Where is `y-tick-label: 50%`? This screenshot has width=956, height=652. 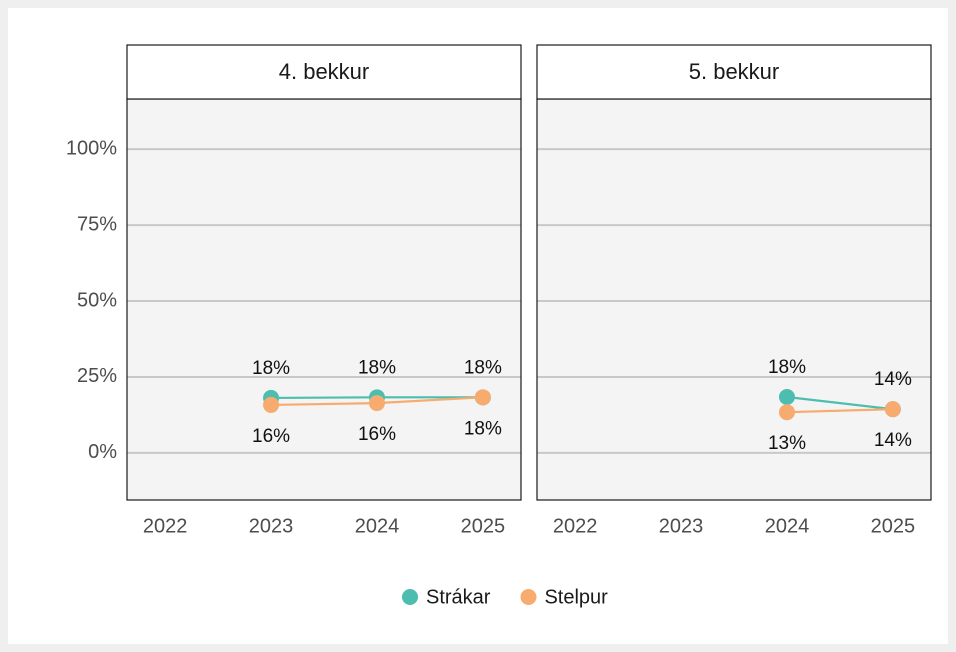
y-tick-label: 50% is located at coordinates (97, 300).